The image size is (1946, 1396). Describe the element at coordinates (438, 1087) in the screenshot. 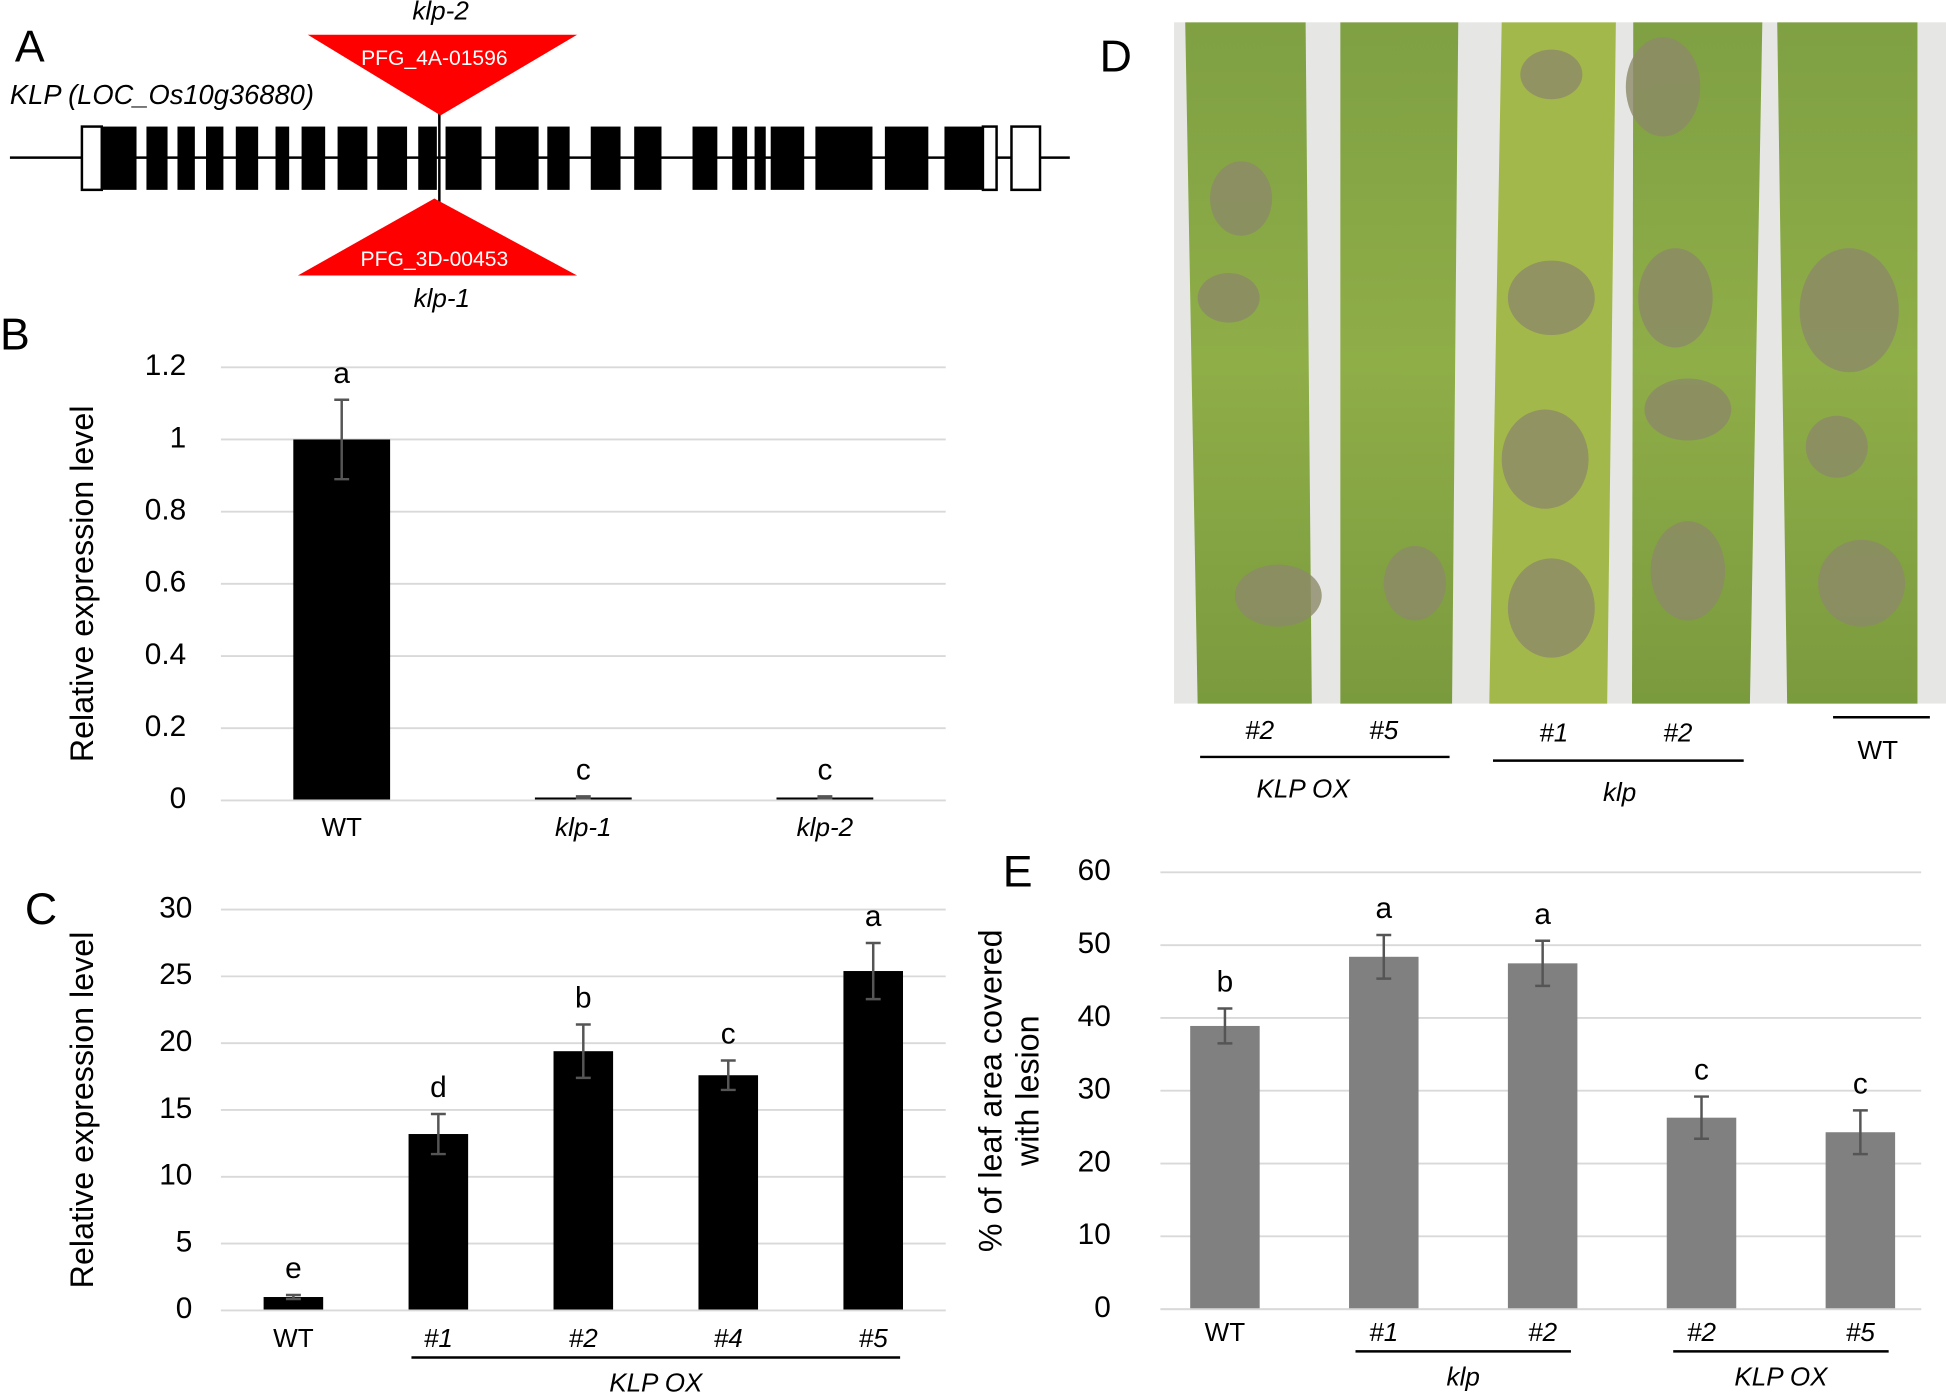

I see `significance-letter: d` at that location.